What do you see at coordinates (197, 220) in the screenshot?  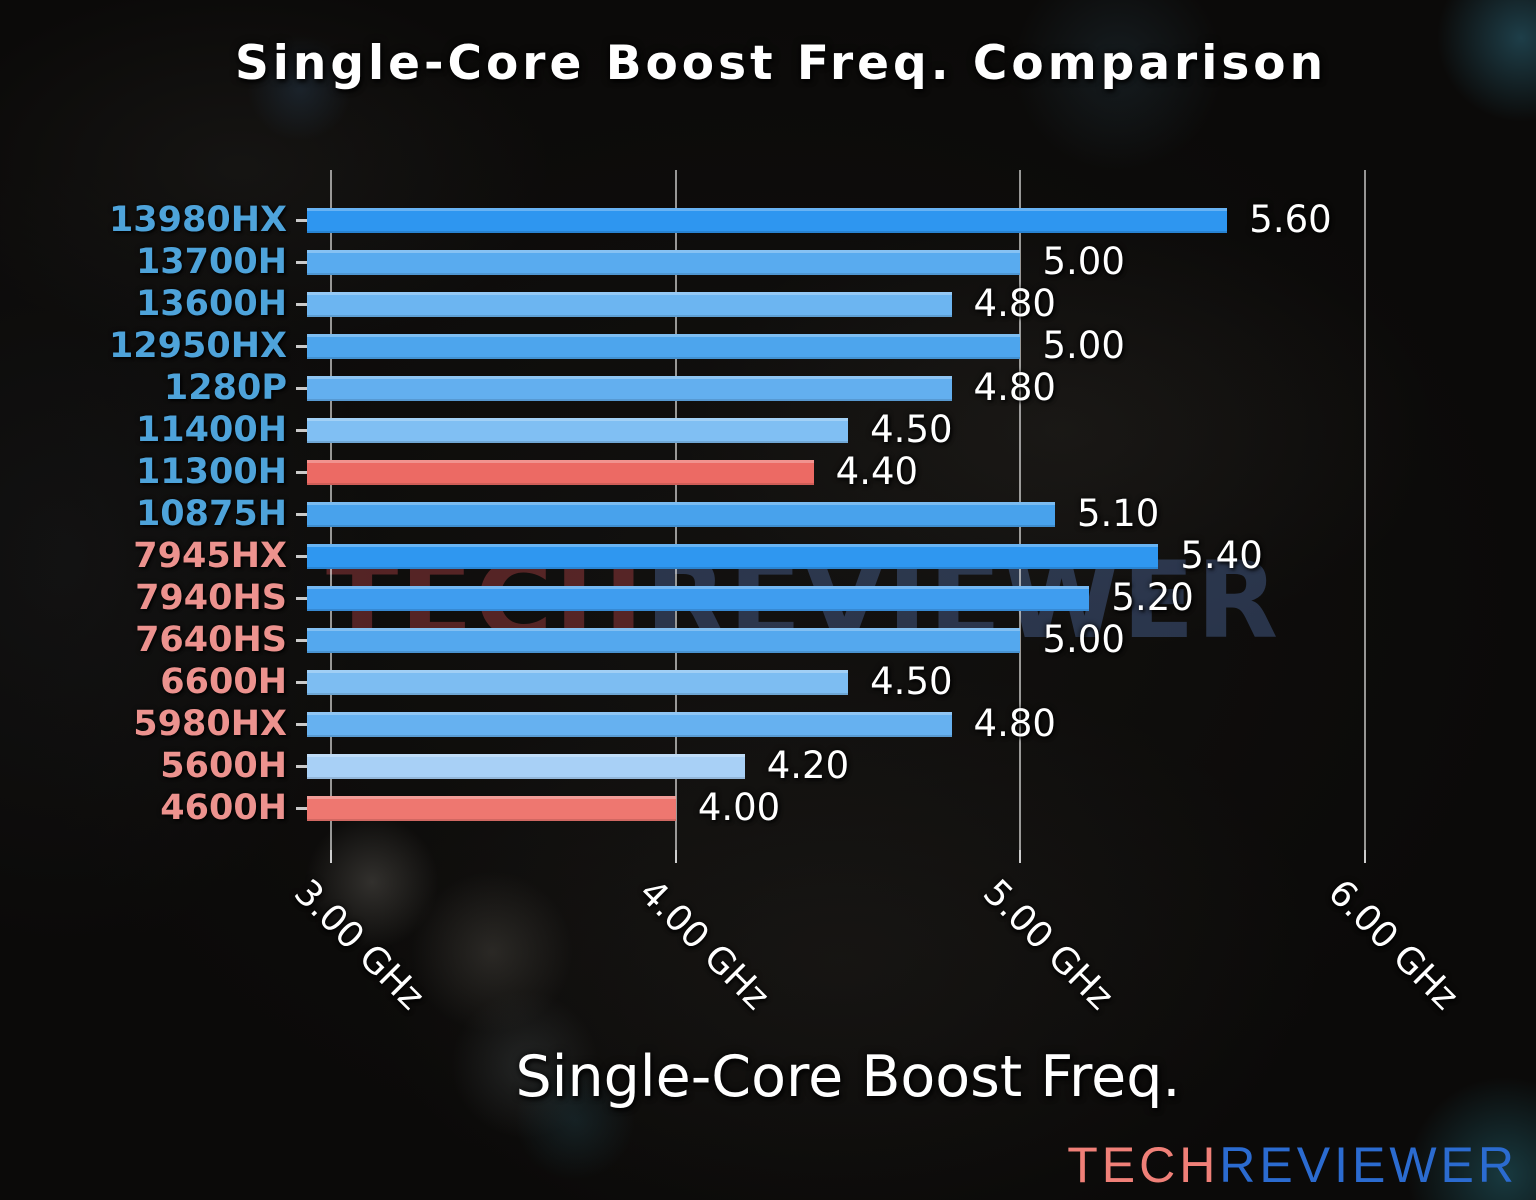 I see `cpu-label: 13980HX` at bounding box center [197, 220].